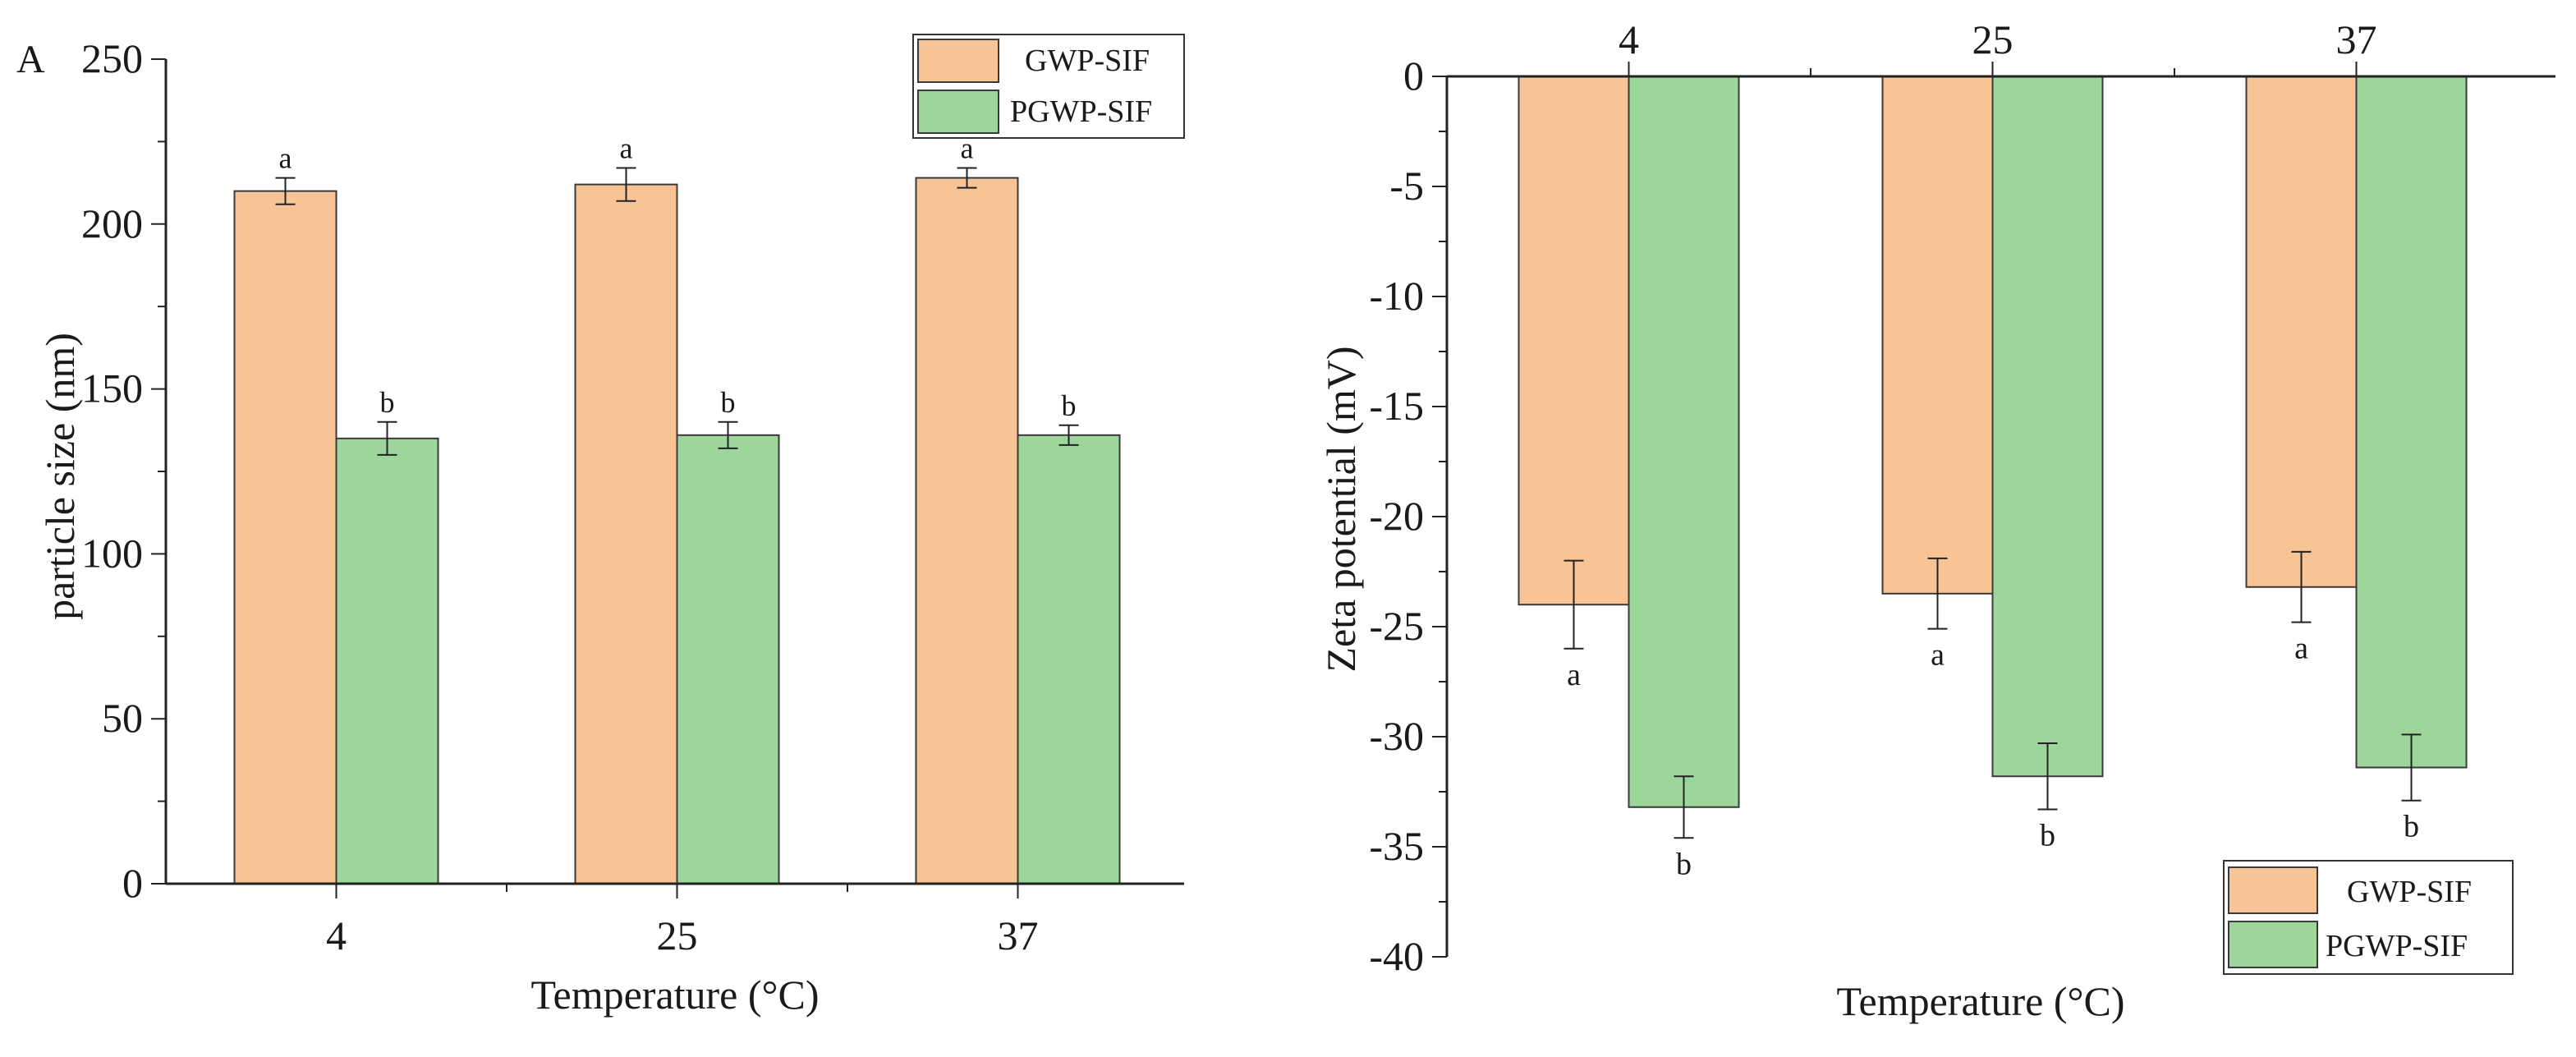 This screenshot has width=2576, height=1057. Describe the element at coordinates (112, 58) in the screenshot. I see `y-tick-label-250: 250` at that location.